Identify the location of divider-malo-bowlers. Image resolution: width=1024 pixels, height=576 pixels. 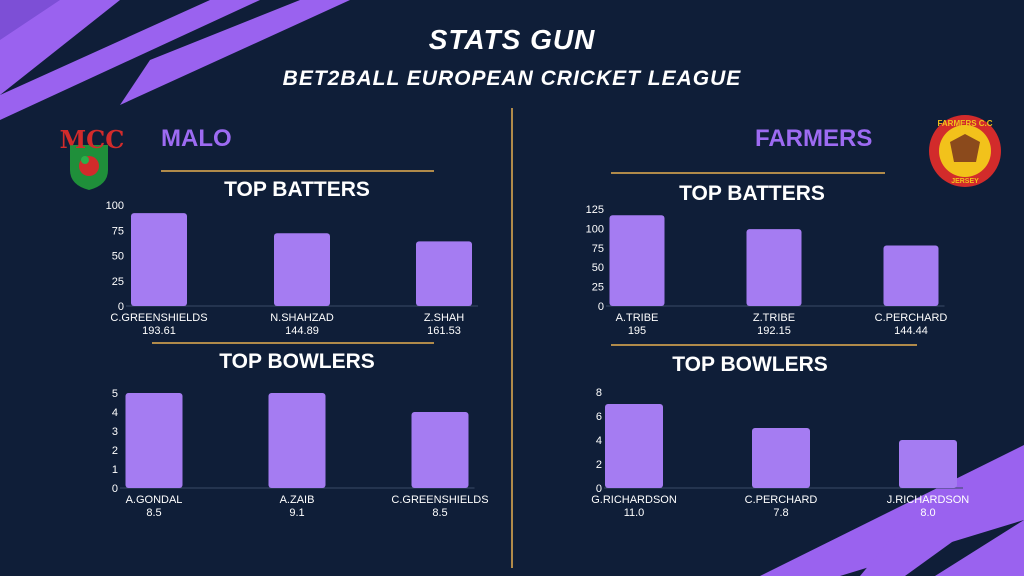
(293, 343).